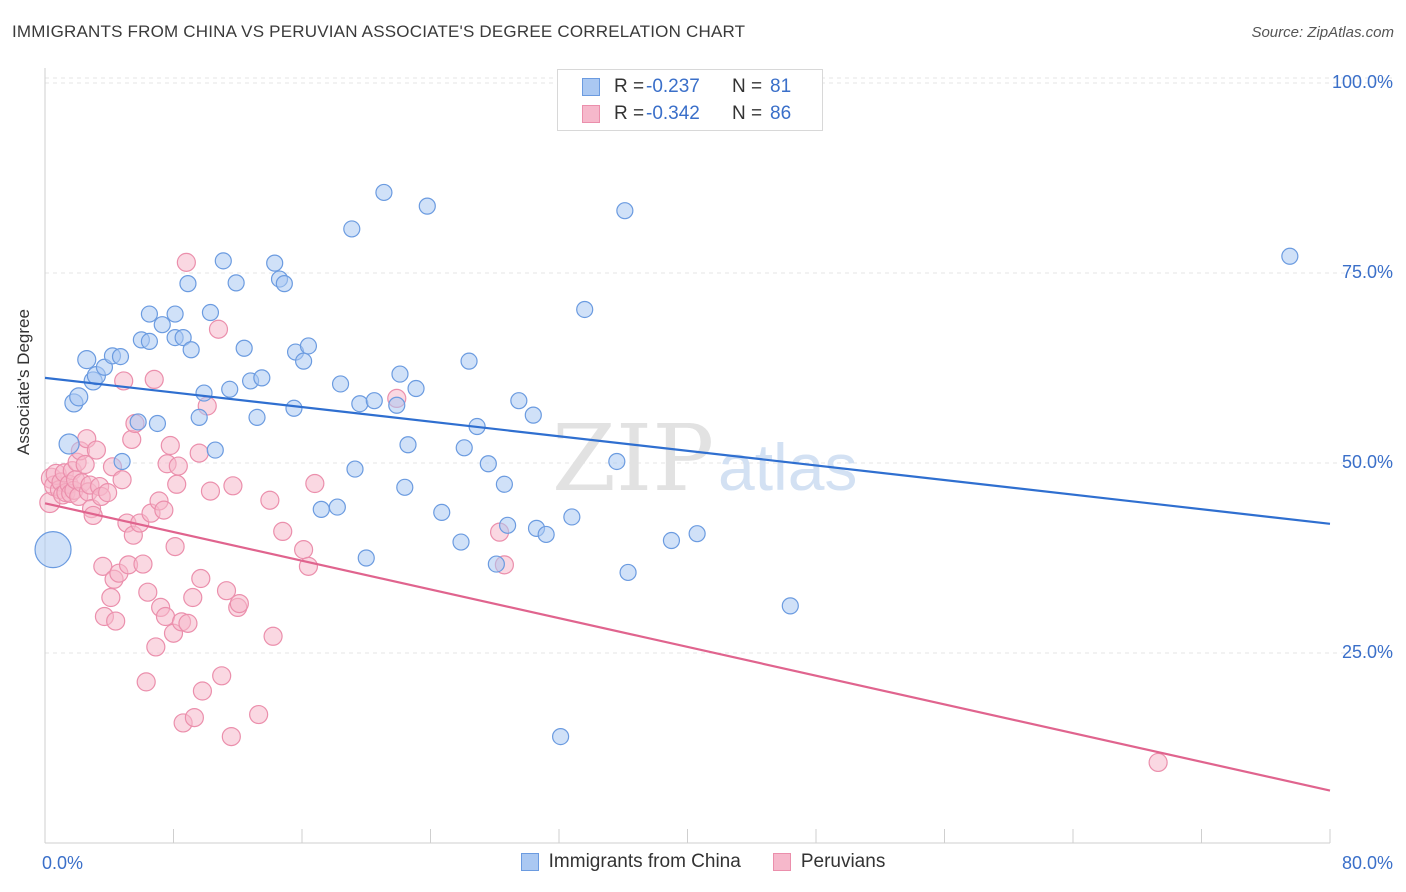  Describe the element at coordinates (828, 862) in the screenshot. I see `legend-item-peru: Peruvians` at that location.